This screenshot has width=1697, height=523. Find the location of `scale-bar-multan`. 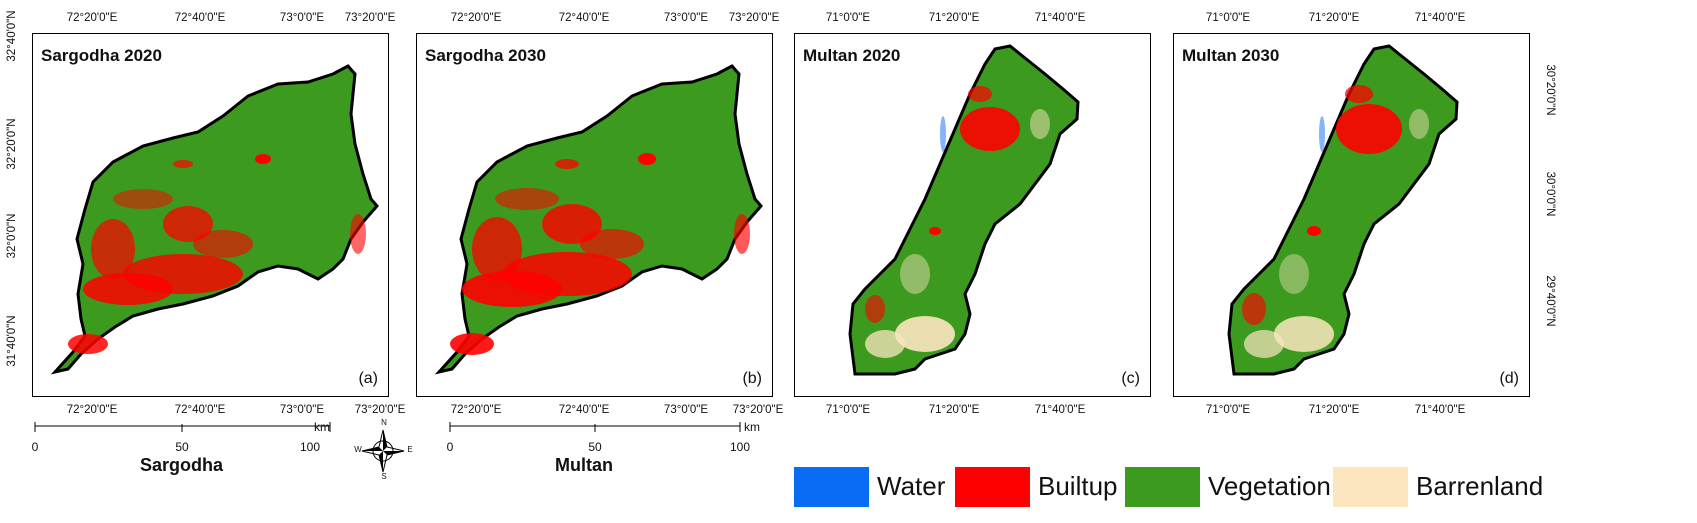

scale-bar-multan is located at coordinates (595, 427).